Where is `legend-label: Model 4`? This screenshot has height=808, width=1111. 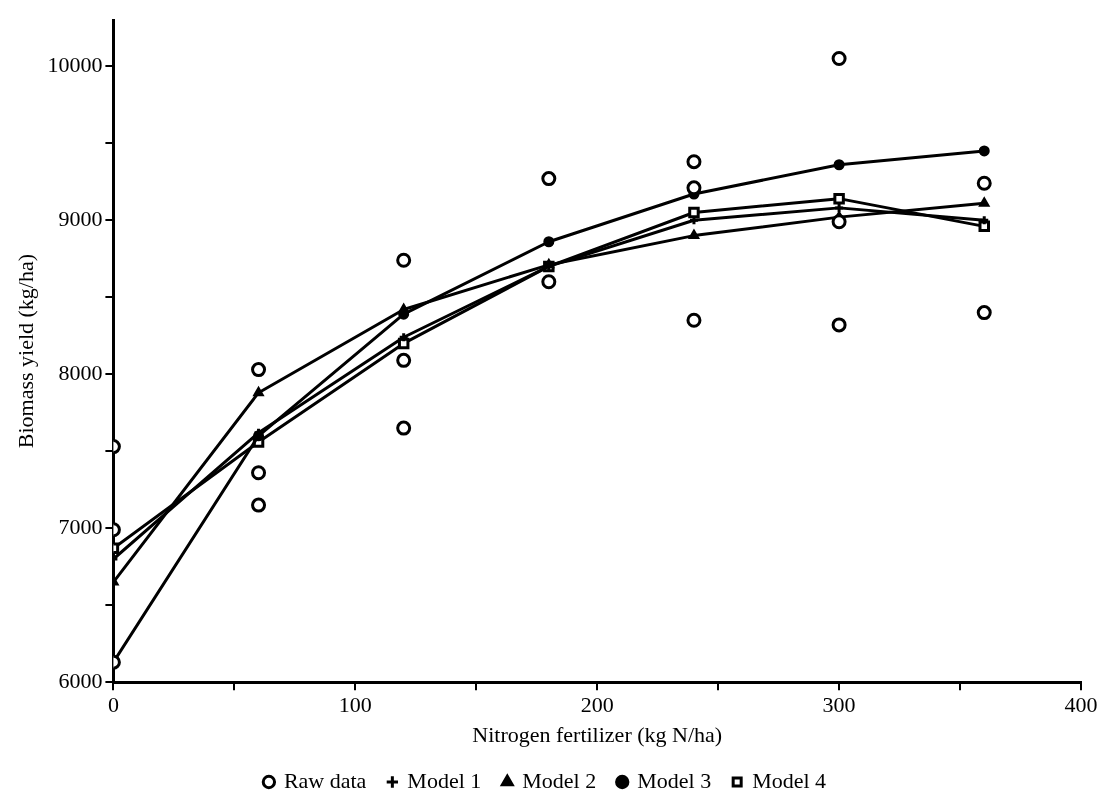
legend-label: Model 4 is located at coordinates (789, 780).